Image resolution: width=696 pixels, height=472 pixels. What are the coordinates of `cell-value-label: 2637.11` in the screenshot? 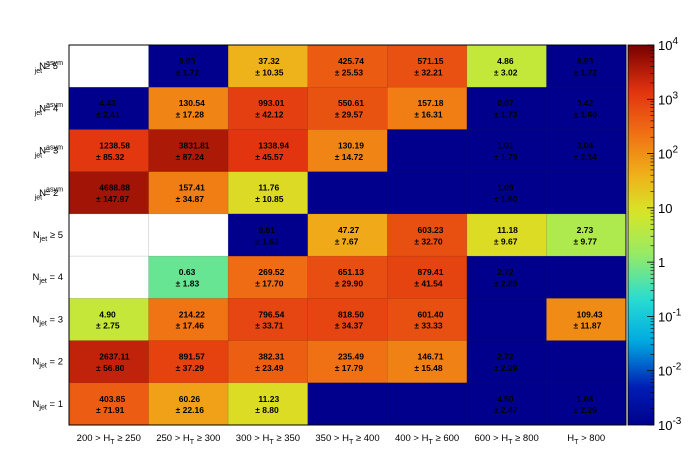 It's located at (114, 357).